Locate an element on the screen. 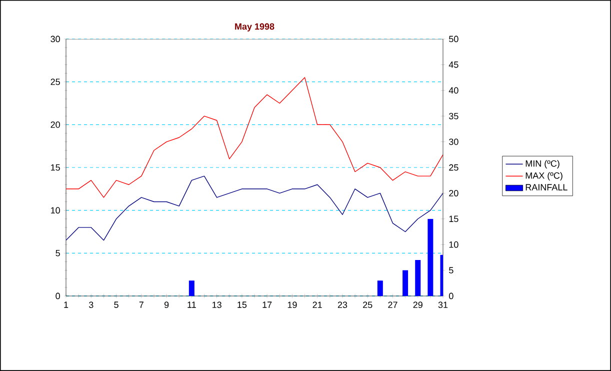 The image size is (611, 371). x-tick-label: 27 is located at coordinates (393, 305).